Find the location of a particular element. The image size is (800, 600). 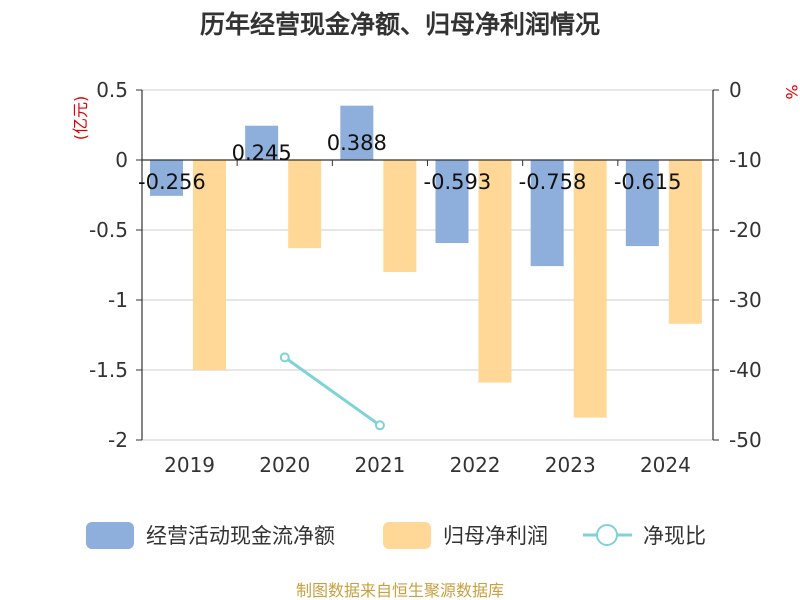

bar-operating-cash-flow-2022 is located at coordinates (452, 202).